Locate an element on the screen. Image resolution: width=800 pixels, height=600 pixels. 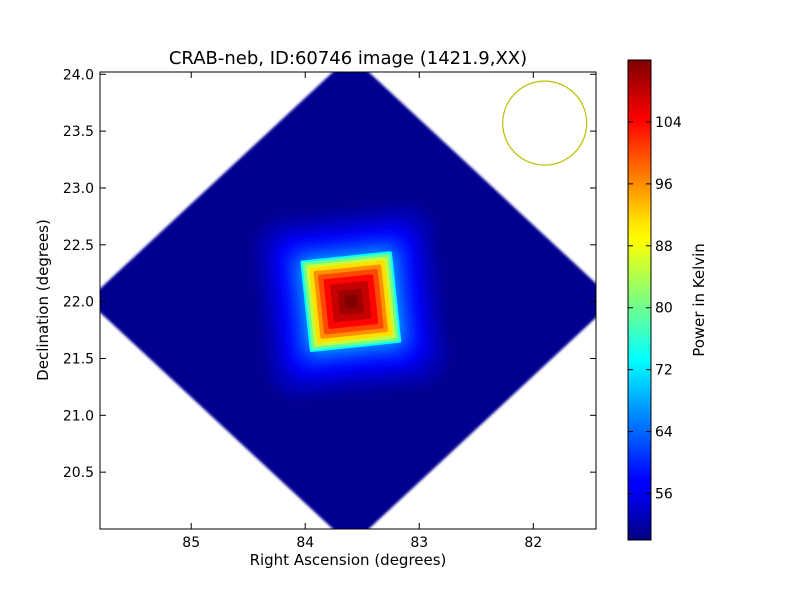
colorbar: 56 64 72 80 88 96 104 Power in Kelvin is located at coordinates (667, 300).